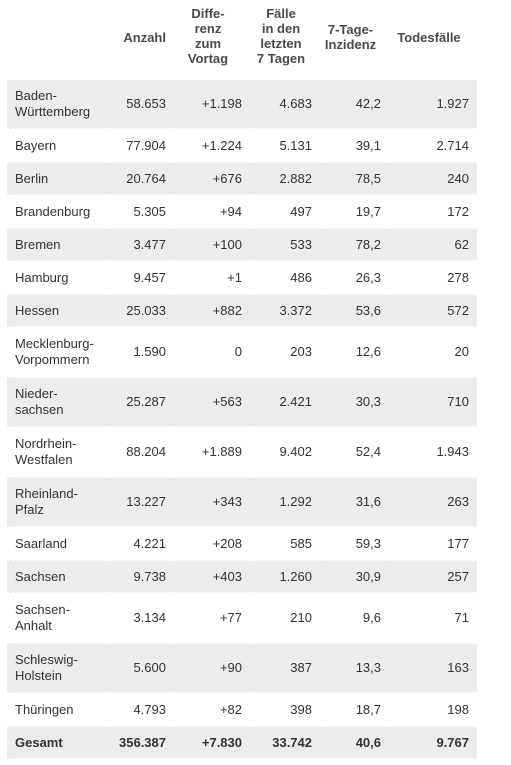  I want to click on cell-faelle-7-tage: 398, so click(285, 710).